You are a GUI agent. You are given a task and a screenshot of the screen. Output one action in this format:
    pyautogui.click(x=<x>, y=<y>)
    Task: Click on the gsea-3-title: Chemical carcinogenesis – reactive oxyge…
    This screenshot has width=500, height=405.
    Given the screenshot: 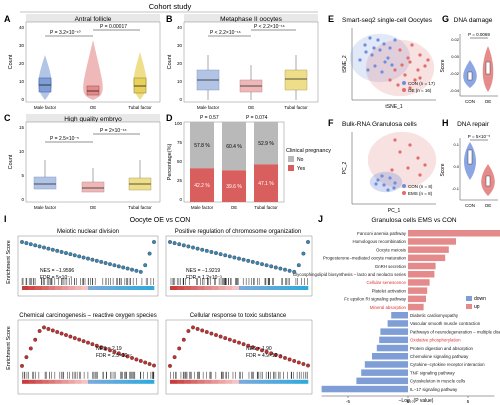 What is the action you would take?
    pyautogui.click(x=87, y=316)
    